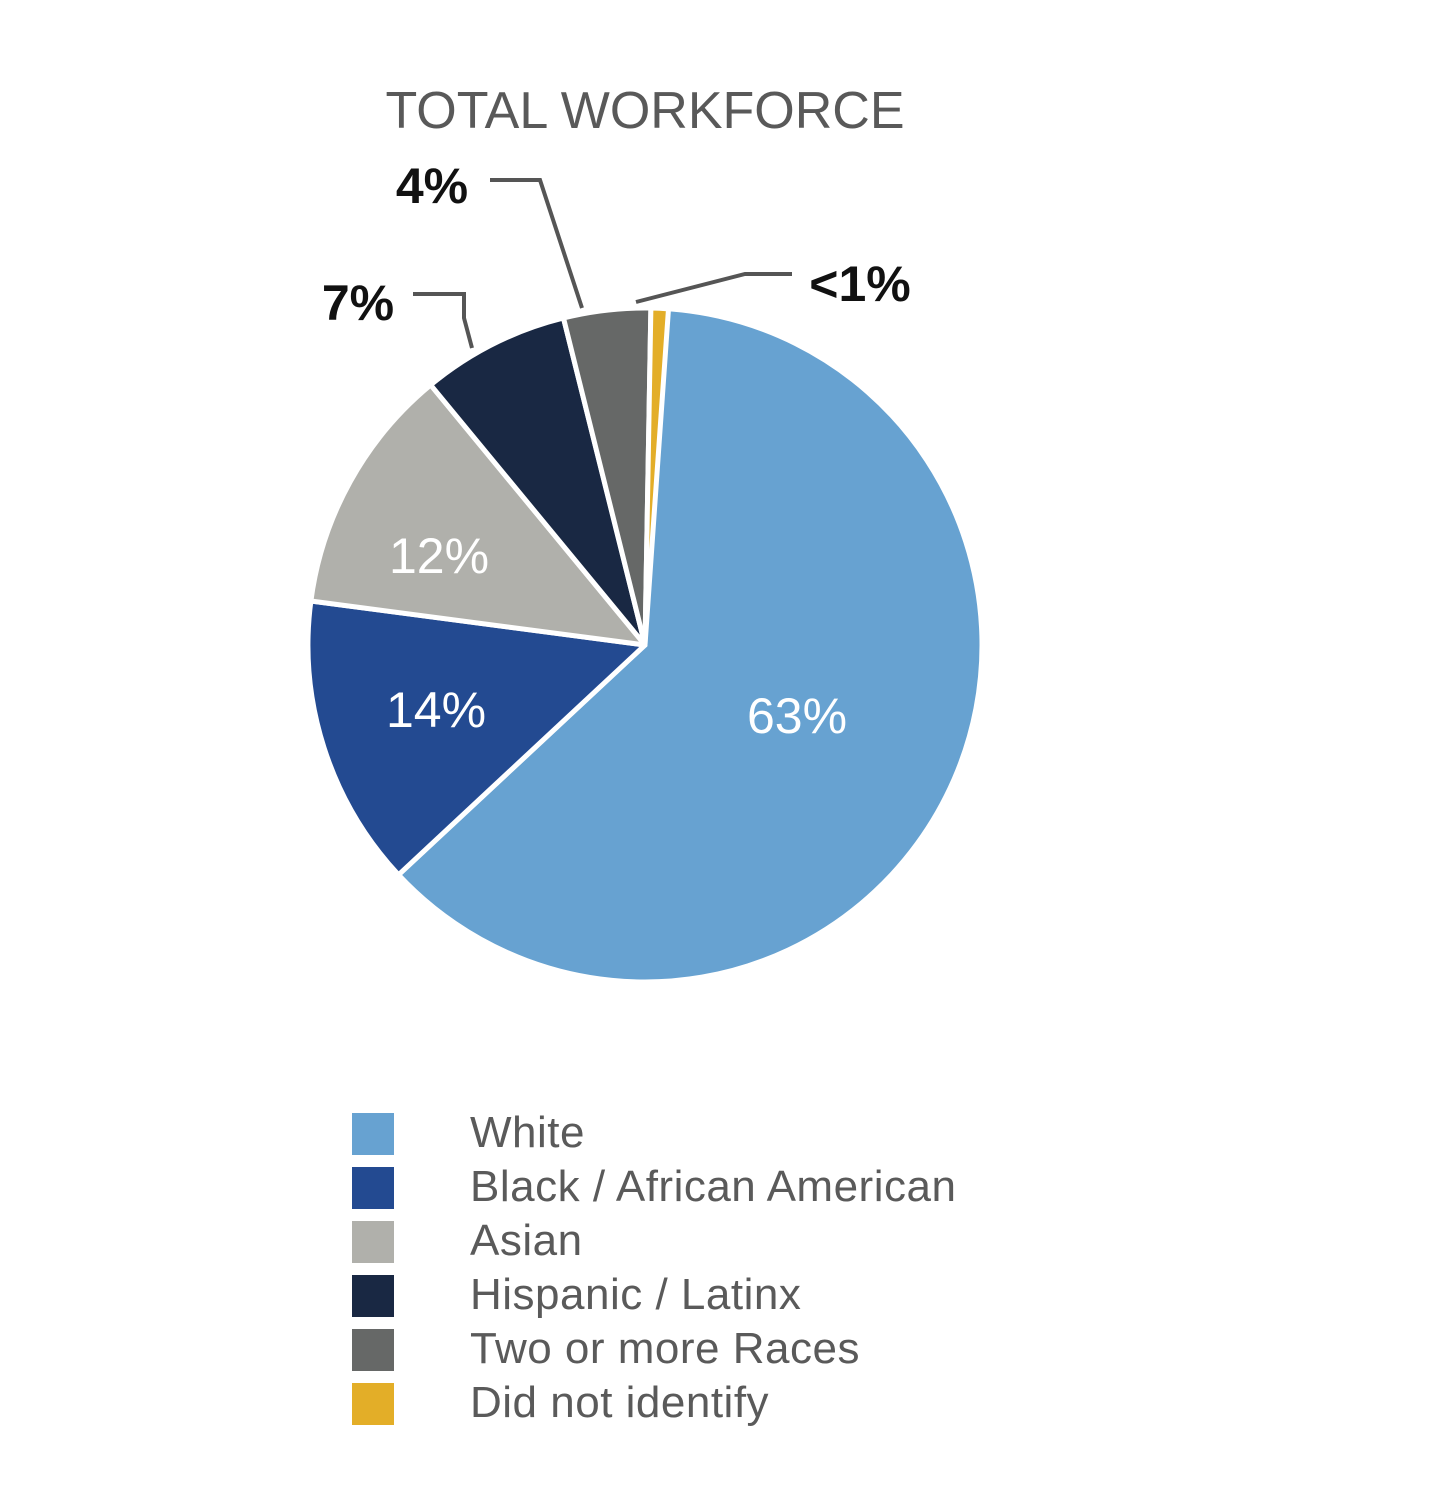 This screenshot has width=1440, height=1500. I want to click on legend-label: Hispanic / Latinx, so click(636, 1294).